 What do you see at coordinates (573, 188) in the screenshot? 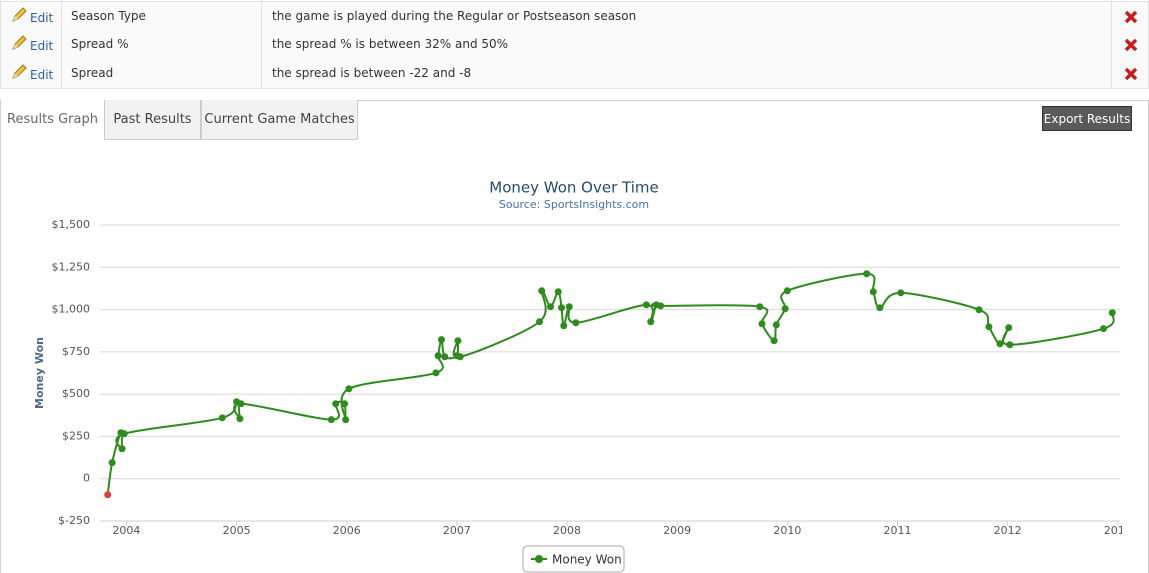
I see `chart-title: Money Won Over Time` at bounding box center [573, 188].